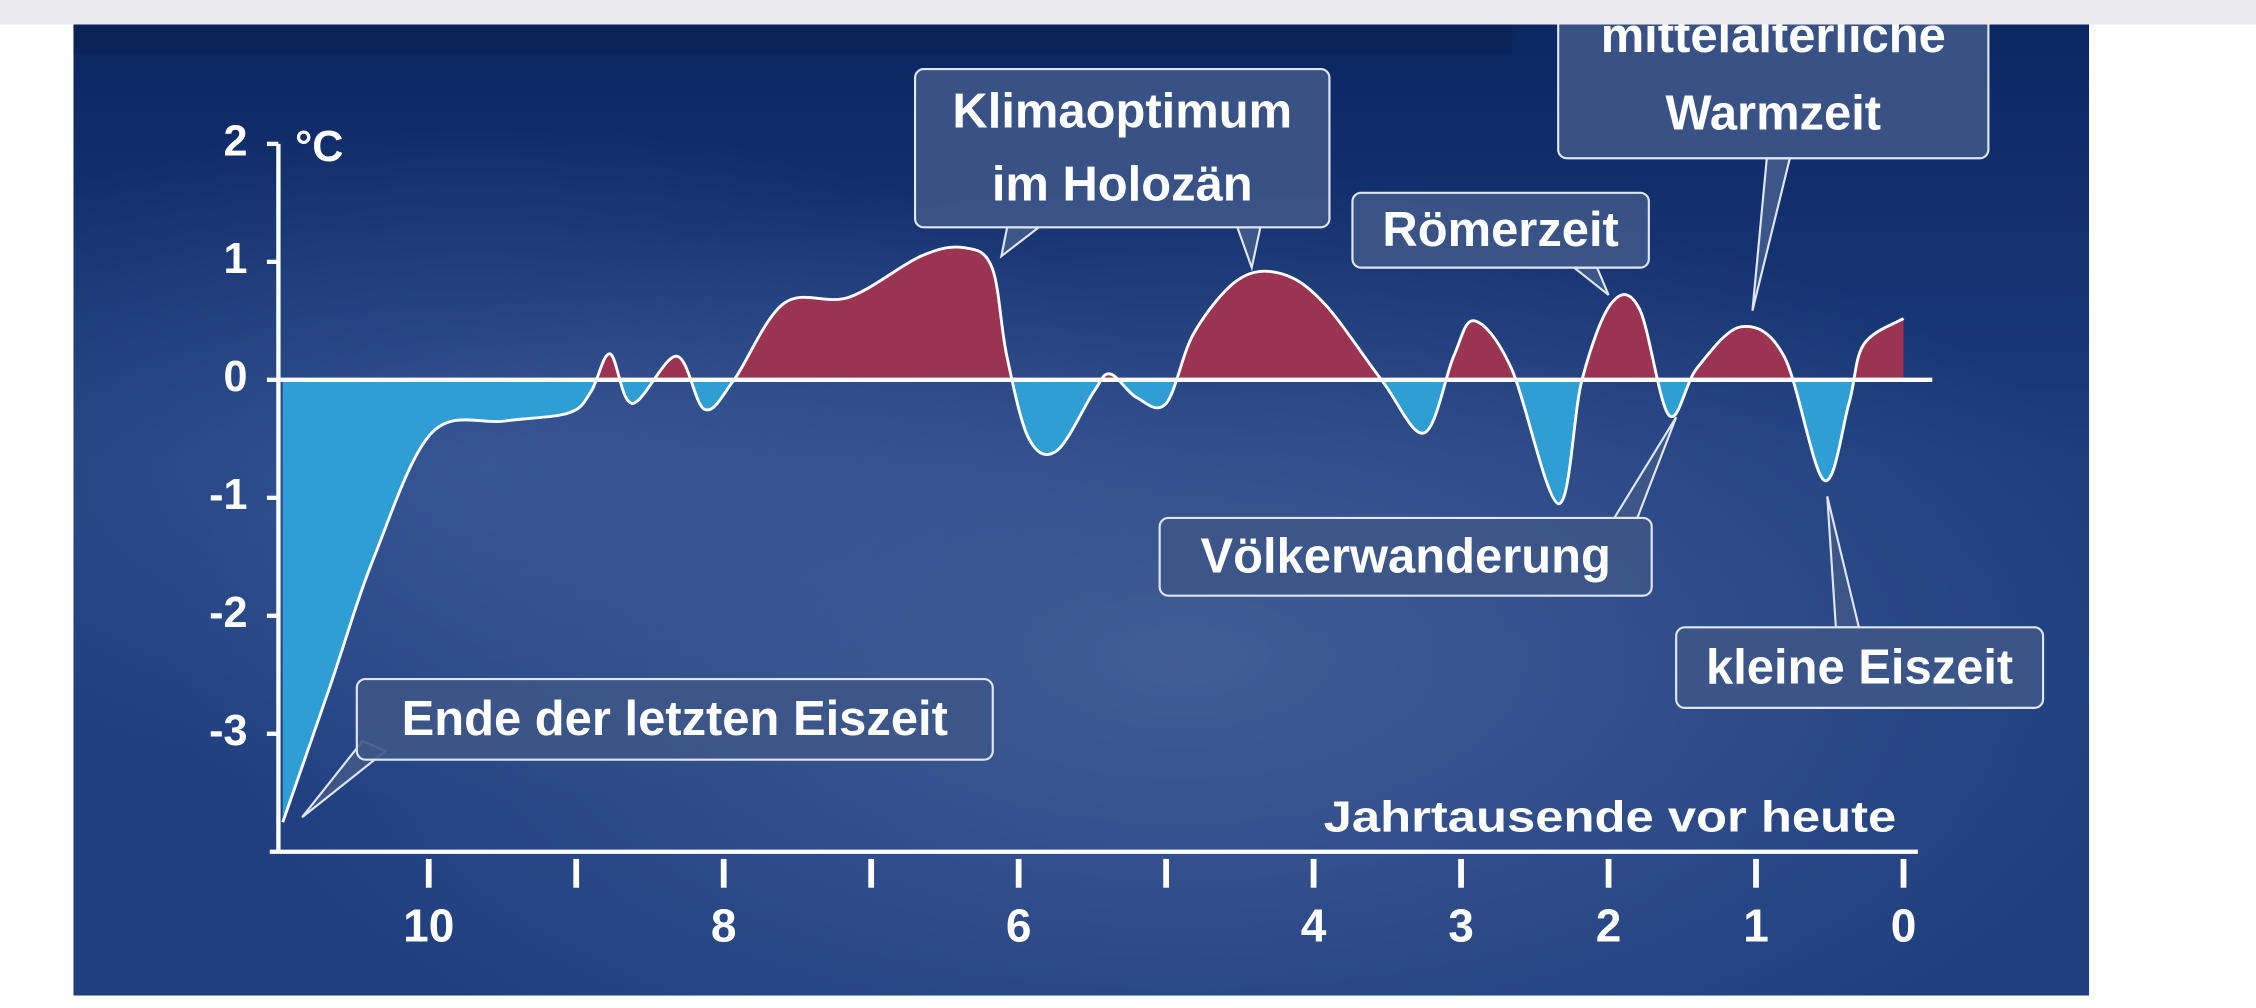 The width and height of the screenshot is (2256, 1008). I want to click on callout-text: Klimaoptimum, so click(1122, 111).